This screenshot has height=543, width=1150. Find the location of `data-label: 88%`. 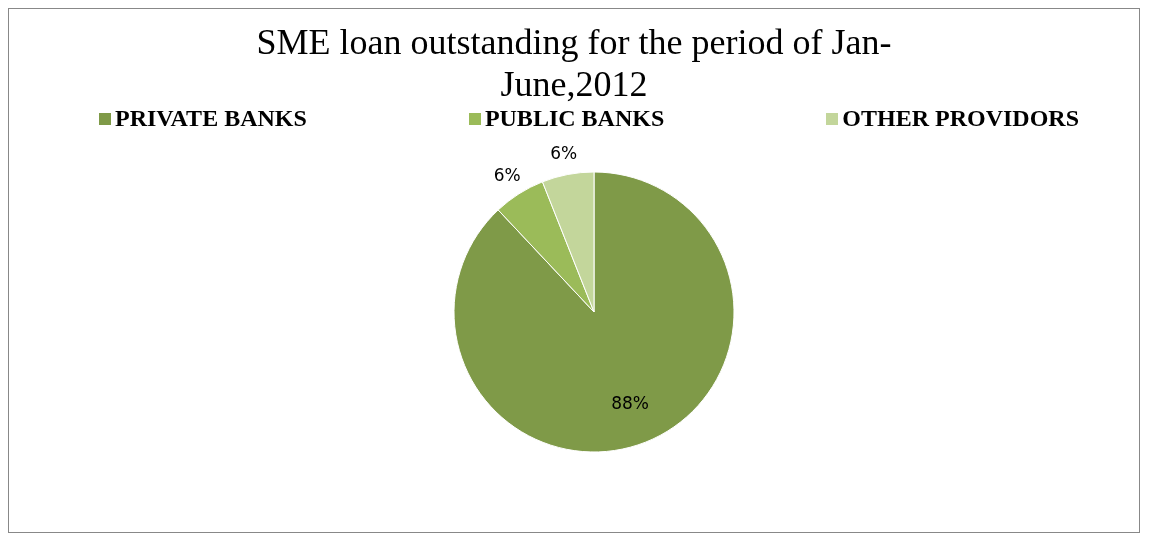

data-label: 88% is located at coordinates (630, 403).